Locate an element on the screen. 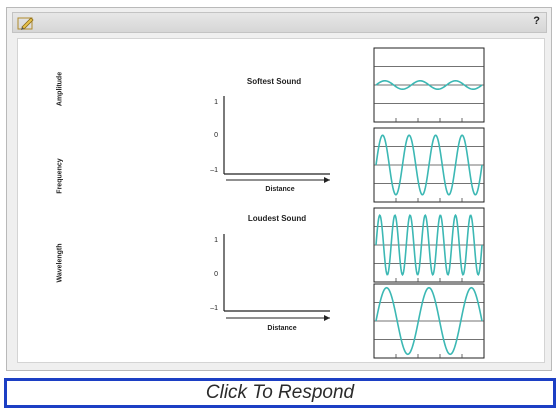 This screenshot has width=559, height=408. respond-label: Click To Respond is located at coordinates (280, 392).